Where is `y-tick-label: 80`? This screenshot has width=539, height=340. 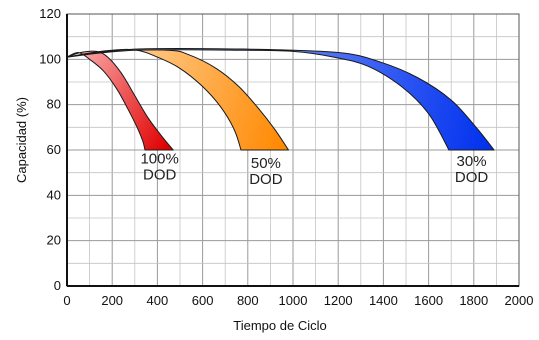
y-tick-label: 80 is located at coordinates (54, 104).